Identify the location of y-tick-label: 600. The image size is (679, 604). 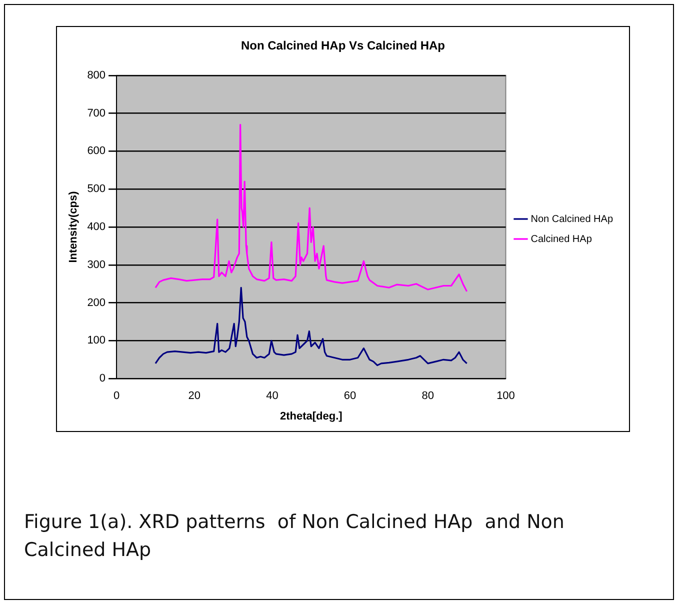
(96, 151).